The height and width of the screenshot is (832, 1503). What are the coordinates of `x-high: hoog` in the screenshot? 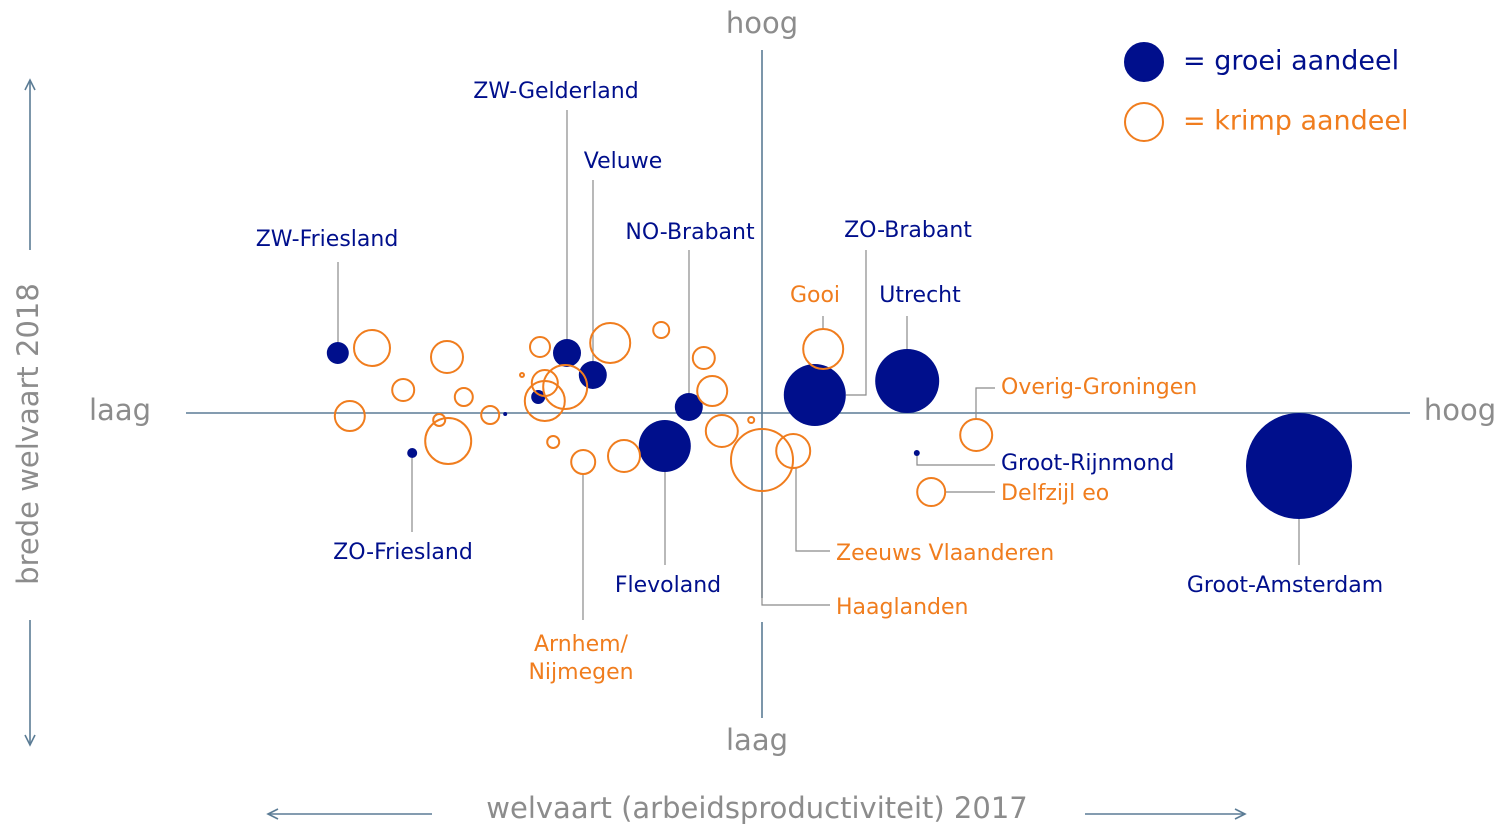 It's located at (1460, 410).